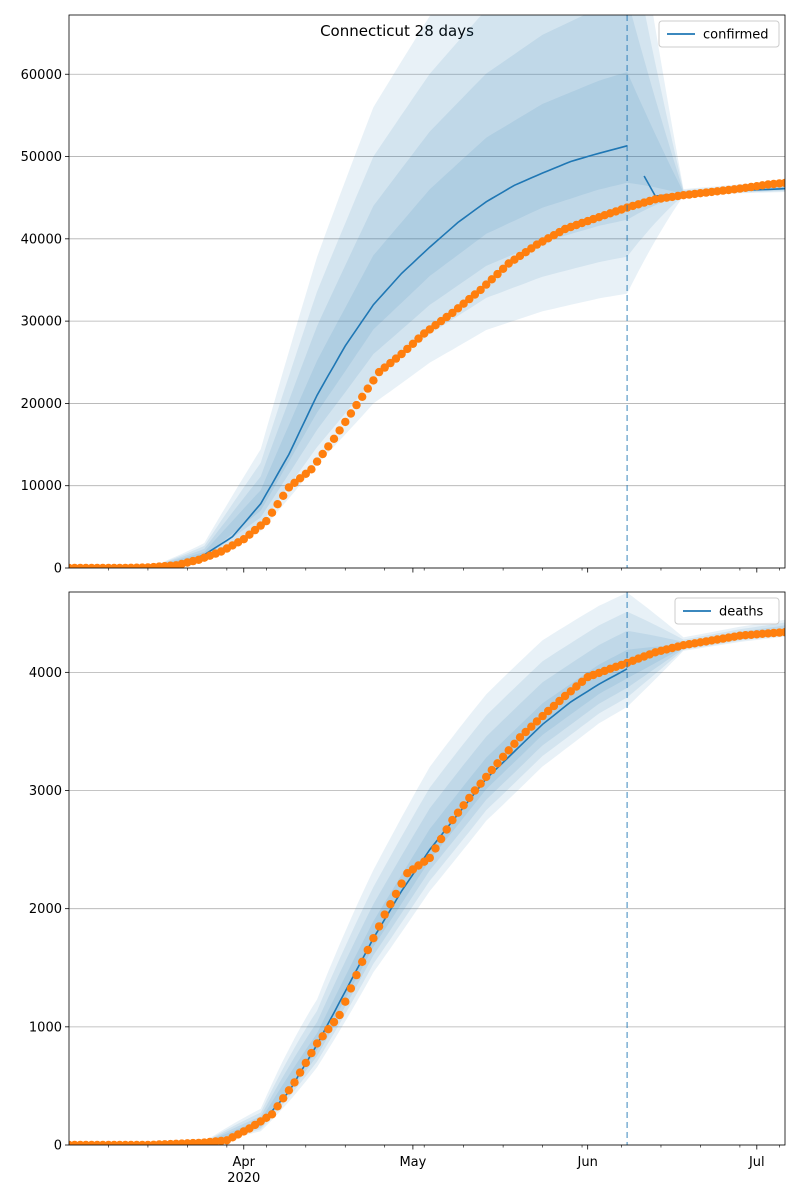 This screenshot has height=1200, width=800. I want to click on y-tick-label: 20000, so click(41, 404).